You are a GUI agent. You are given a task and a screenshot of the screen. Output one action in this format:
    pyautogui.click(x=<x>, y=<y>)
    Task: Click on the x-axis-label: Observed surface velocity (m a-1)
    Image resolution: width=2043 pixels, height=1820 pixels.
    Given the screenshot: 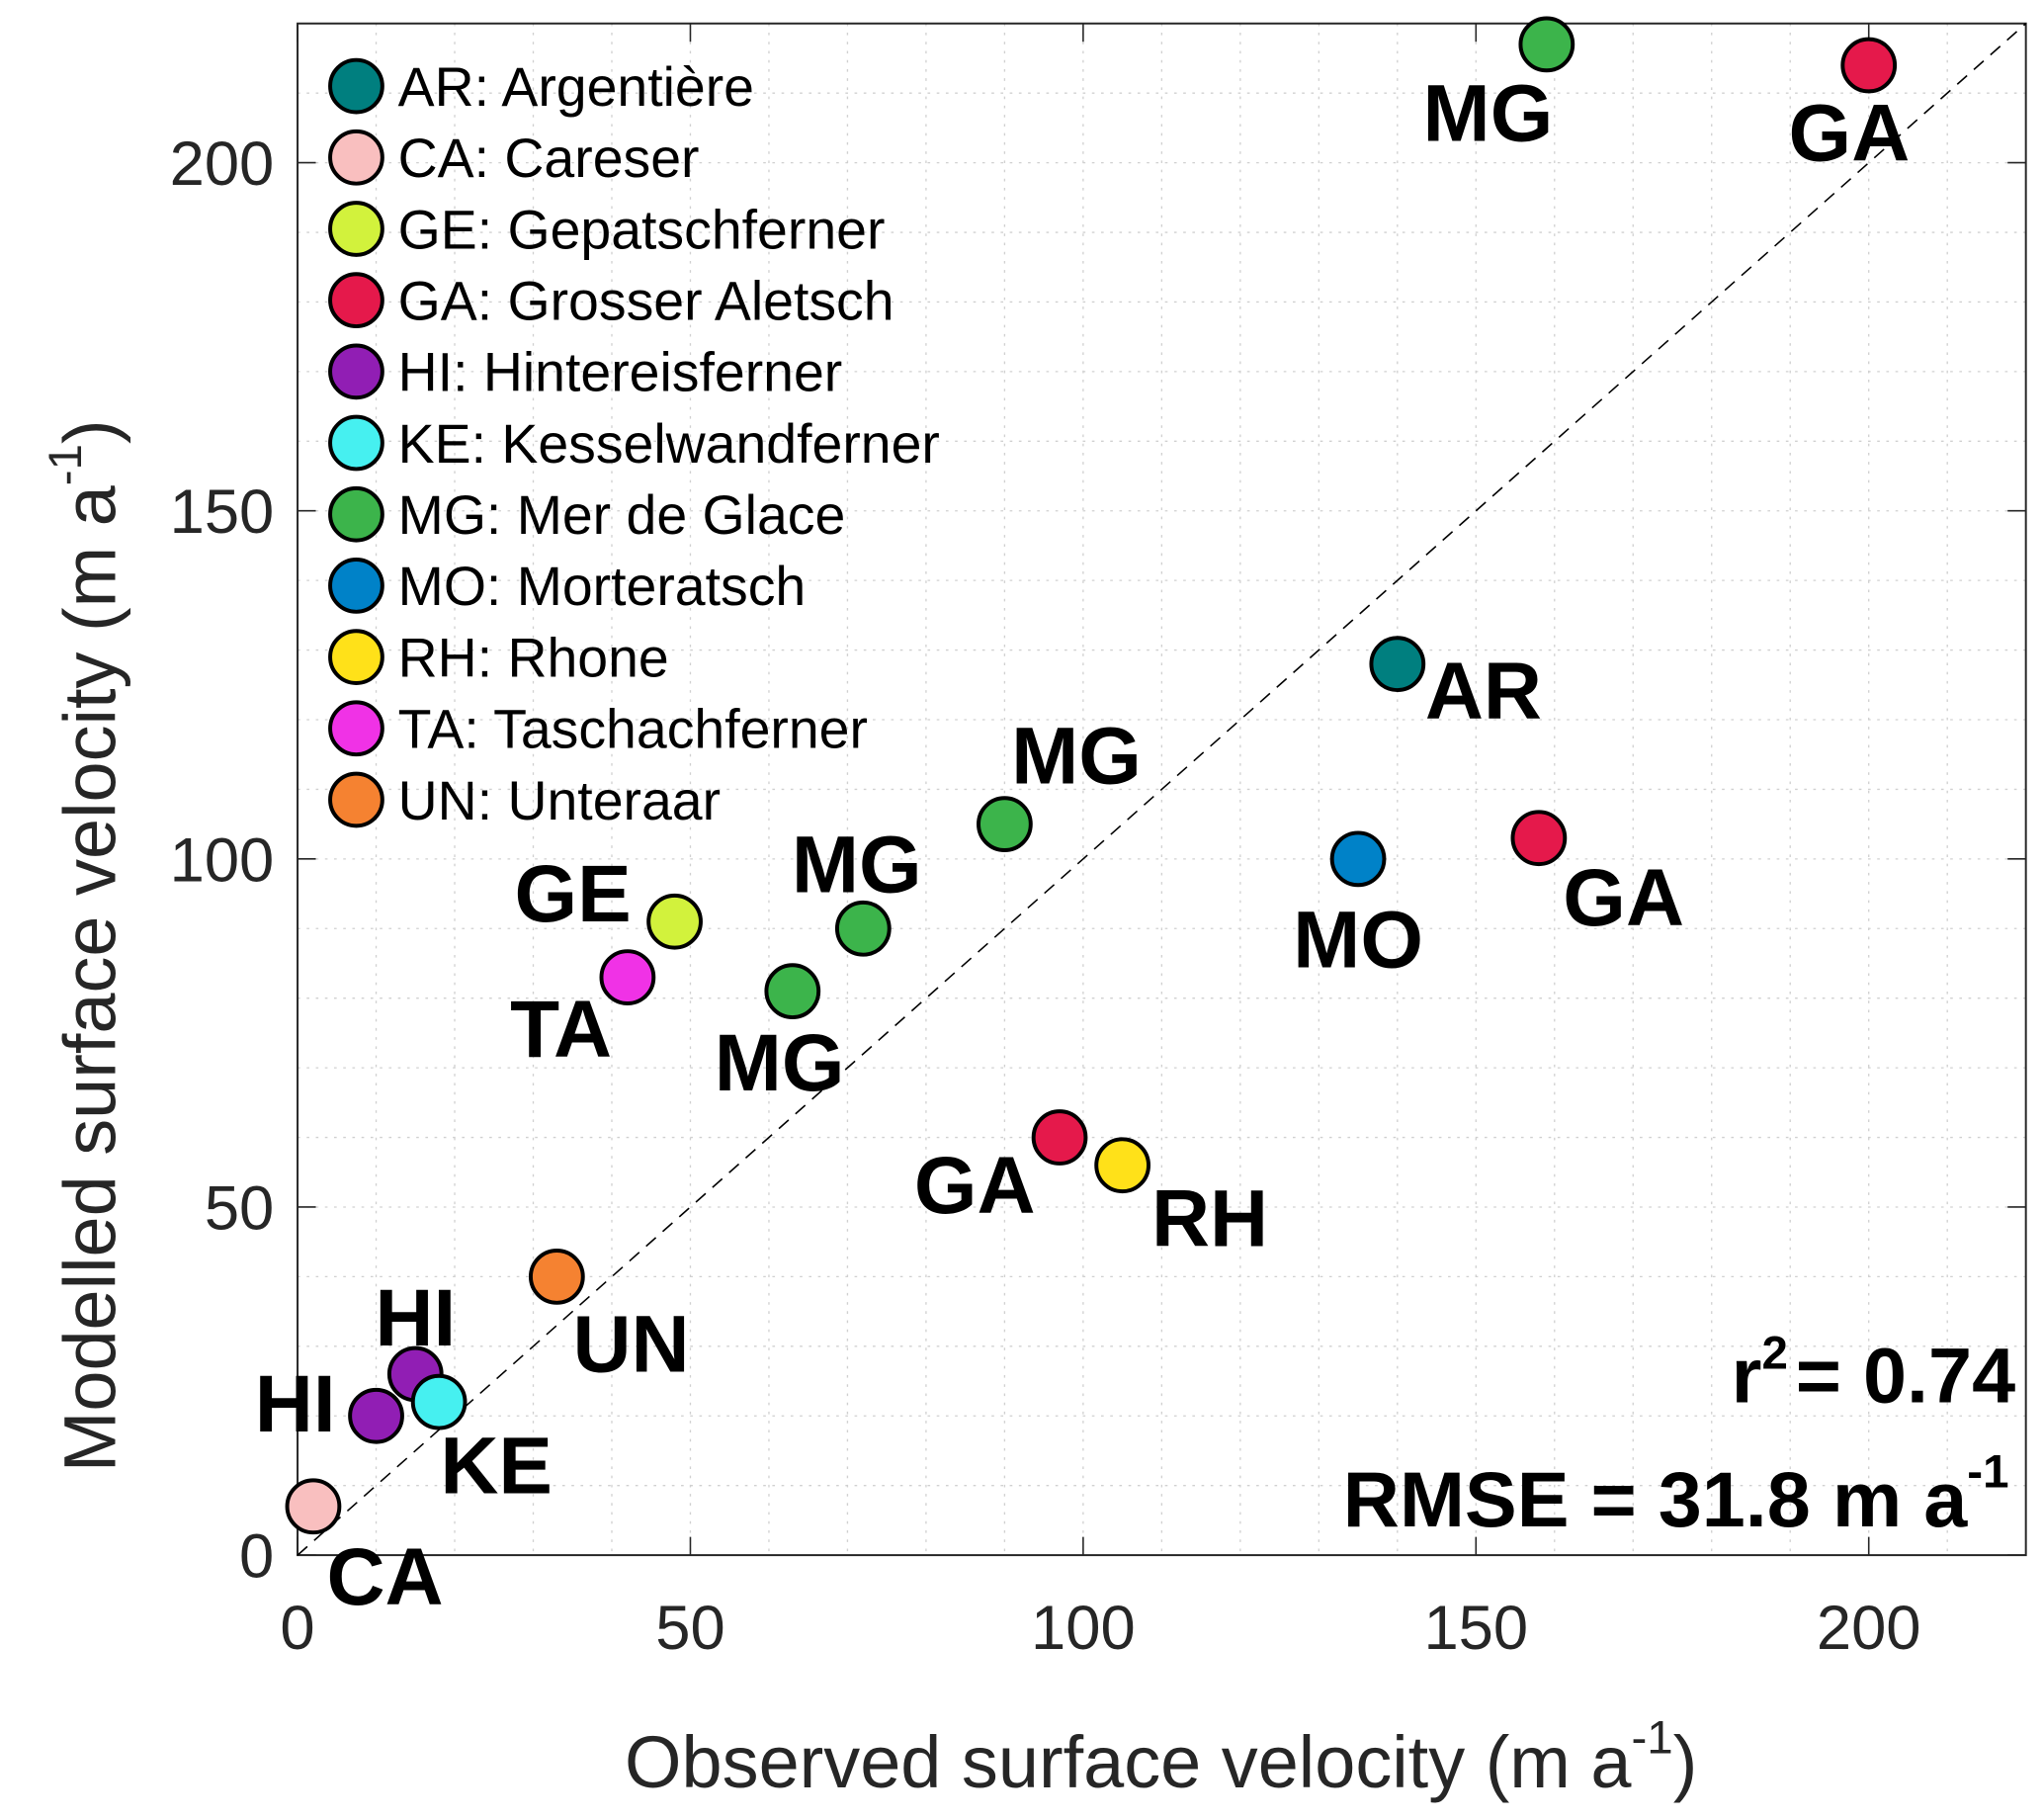 What is the action you would take?
    pyautogui.click(x=1161, y=1757)
    